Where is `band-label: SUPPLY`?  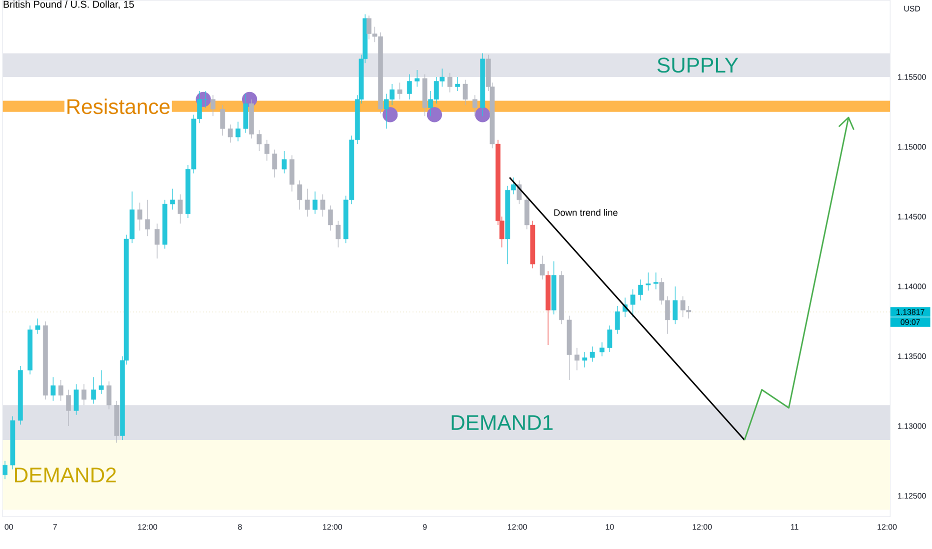
band-label: SUPPLY is located at coordinates (697, 65).